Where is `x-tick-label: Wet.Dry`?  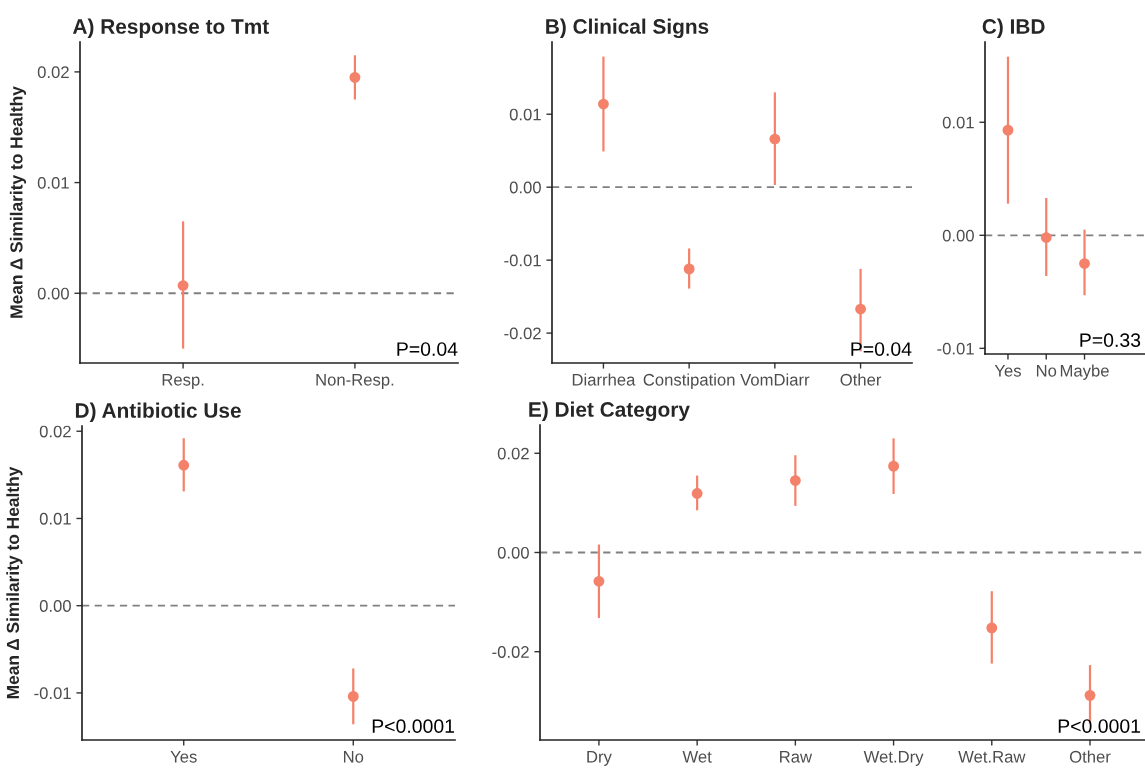 x-tick-label: Wet.Dry is located at coordinates (893, 758).